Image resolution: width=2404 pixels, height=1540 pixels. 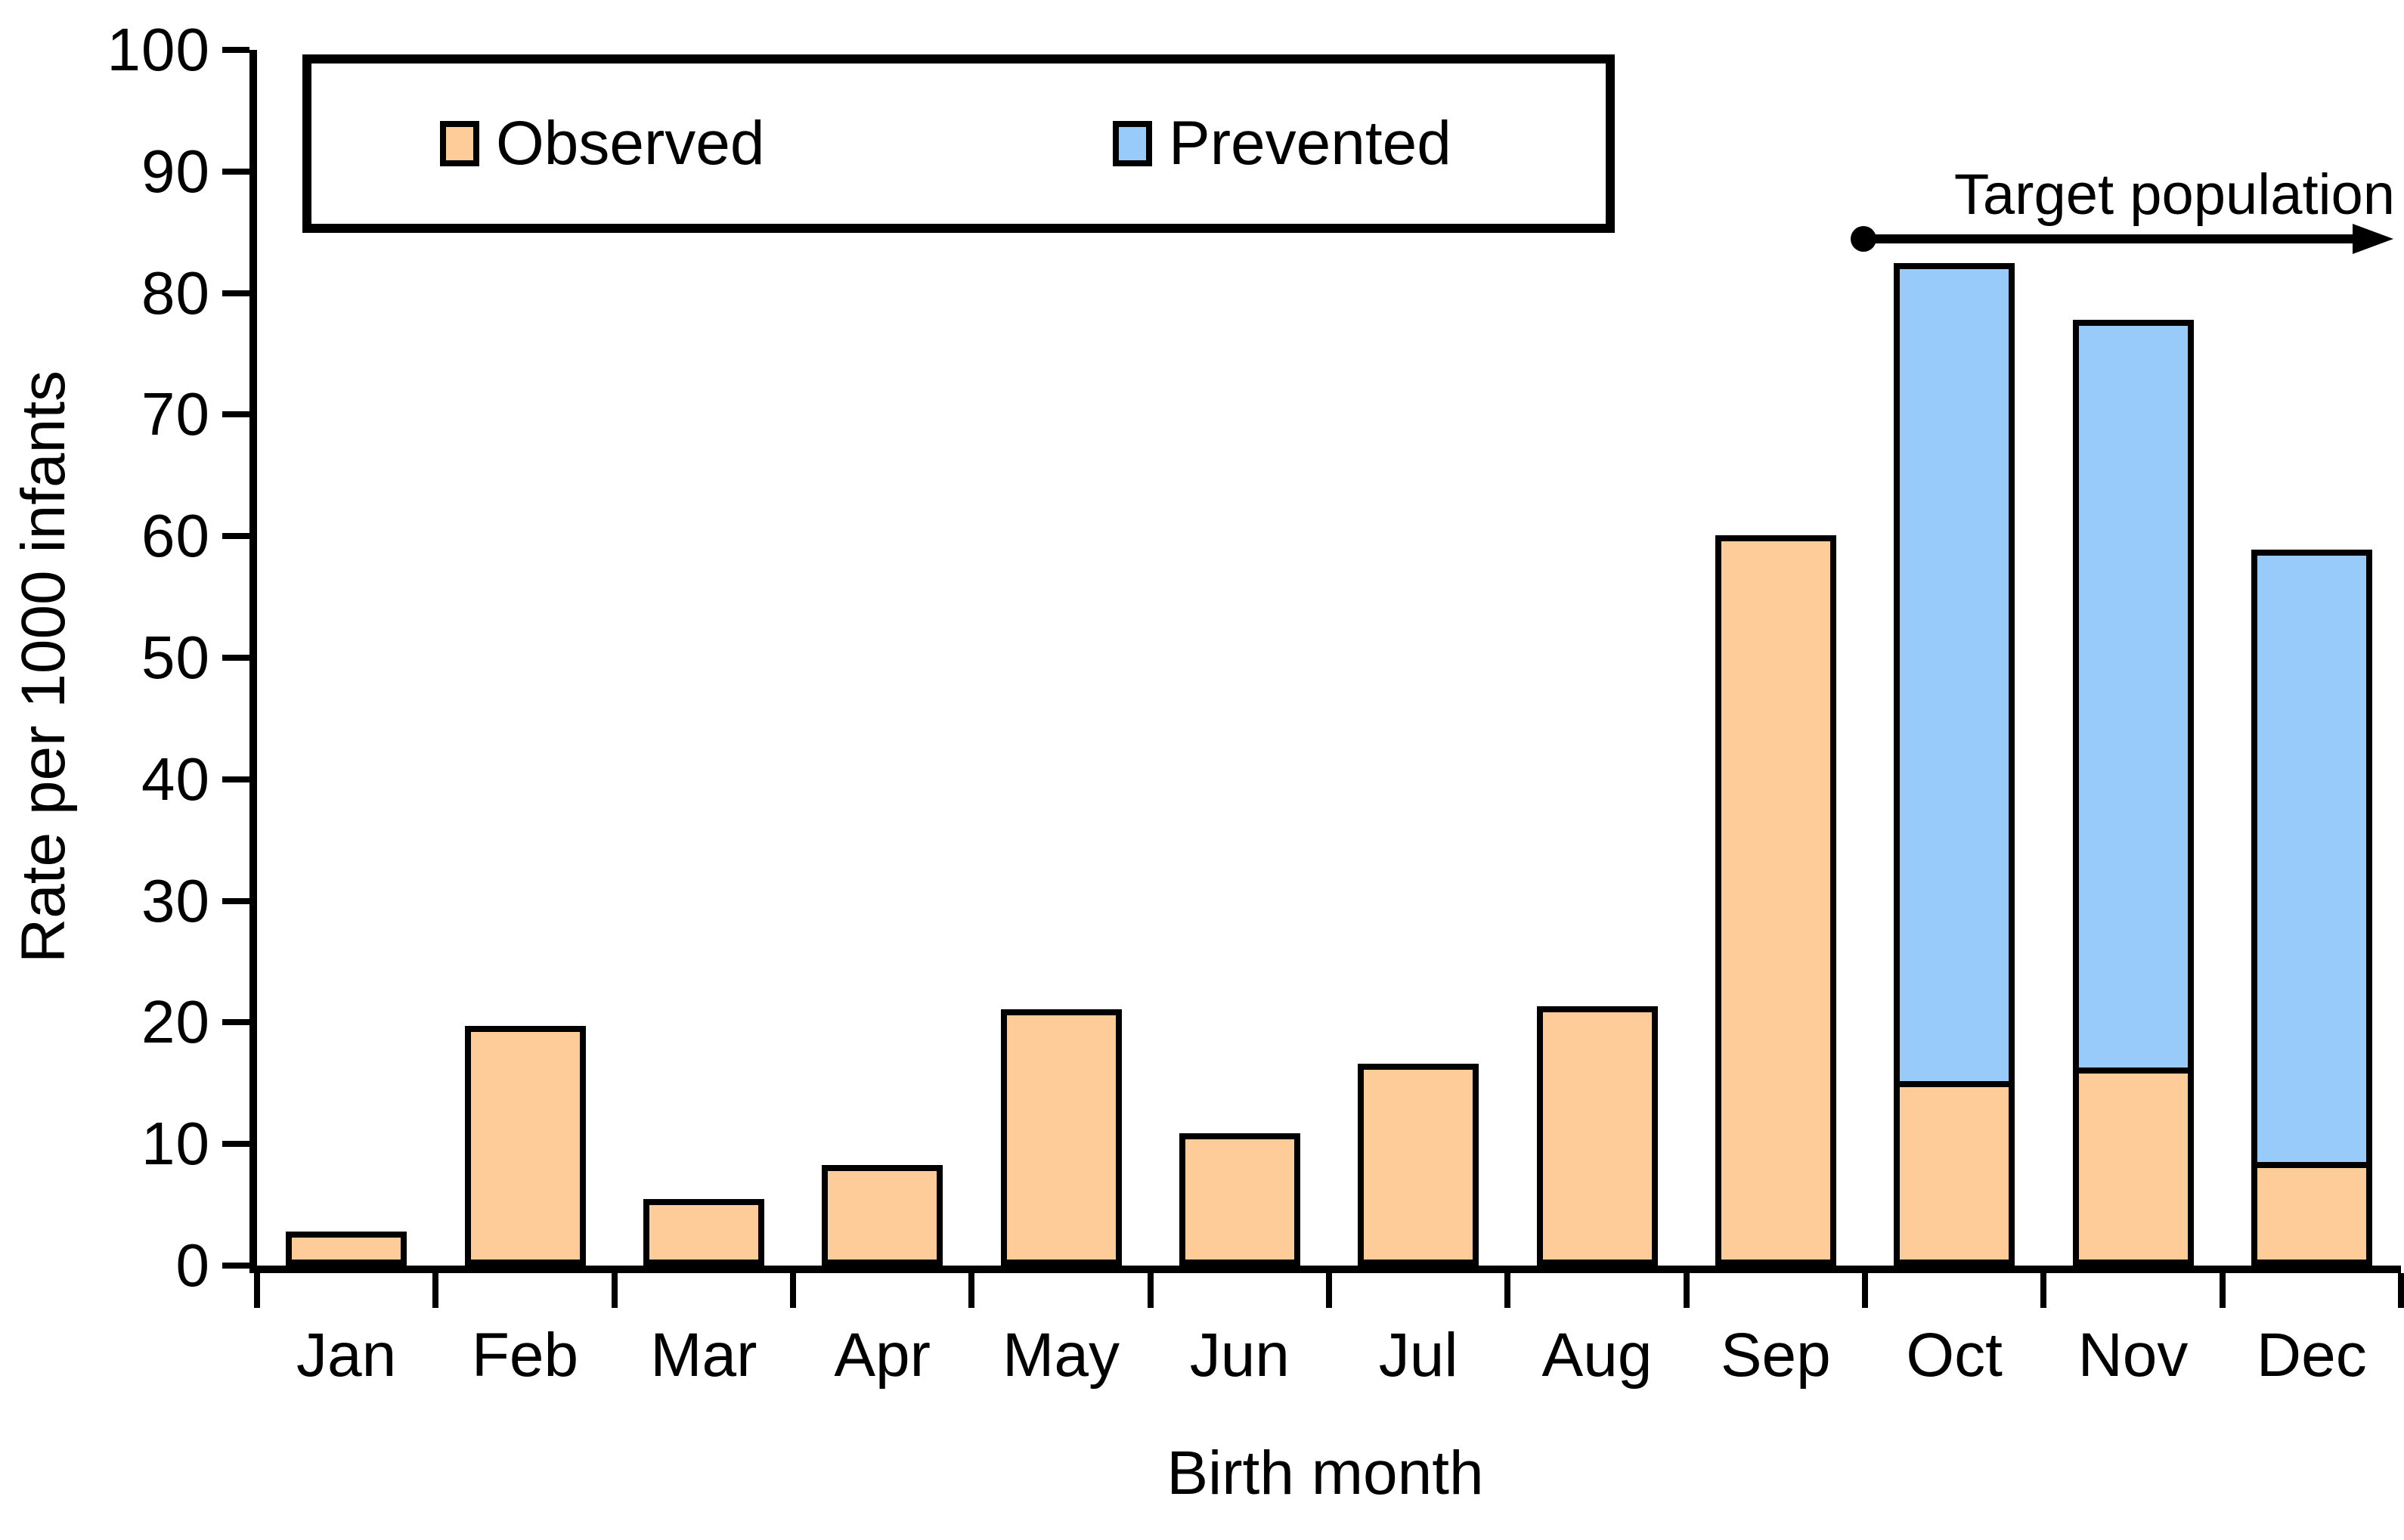 What do you see at coordinates (2133, 1166) in the screenshot?
I see `bar-nov-observed` at bounding box center [2133, 1166].